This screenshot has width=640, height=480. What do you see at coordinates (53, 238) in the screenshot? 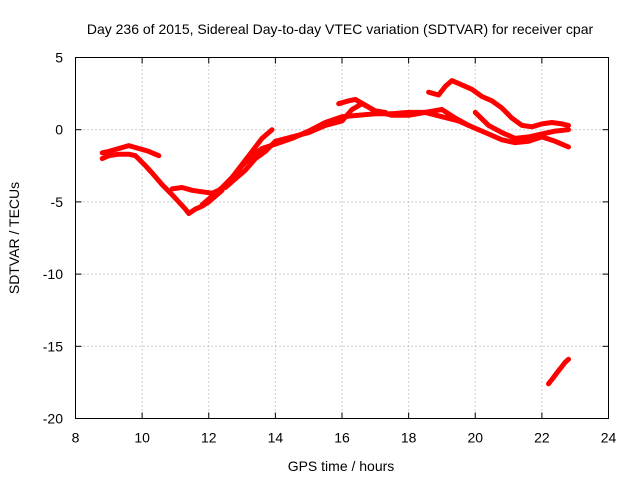
I see `y-tick-labels: 5 0 -5 -10 -15 -20` at bounding box center [53, 238].